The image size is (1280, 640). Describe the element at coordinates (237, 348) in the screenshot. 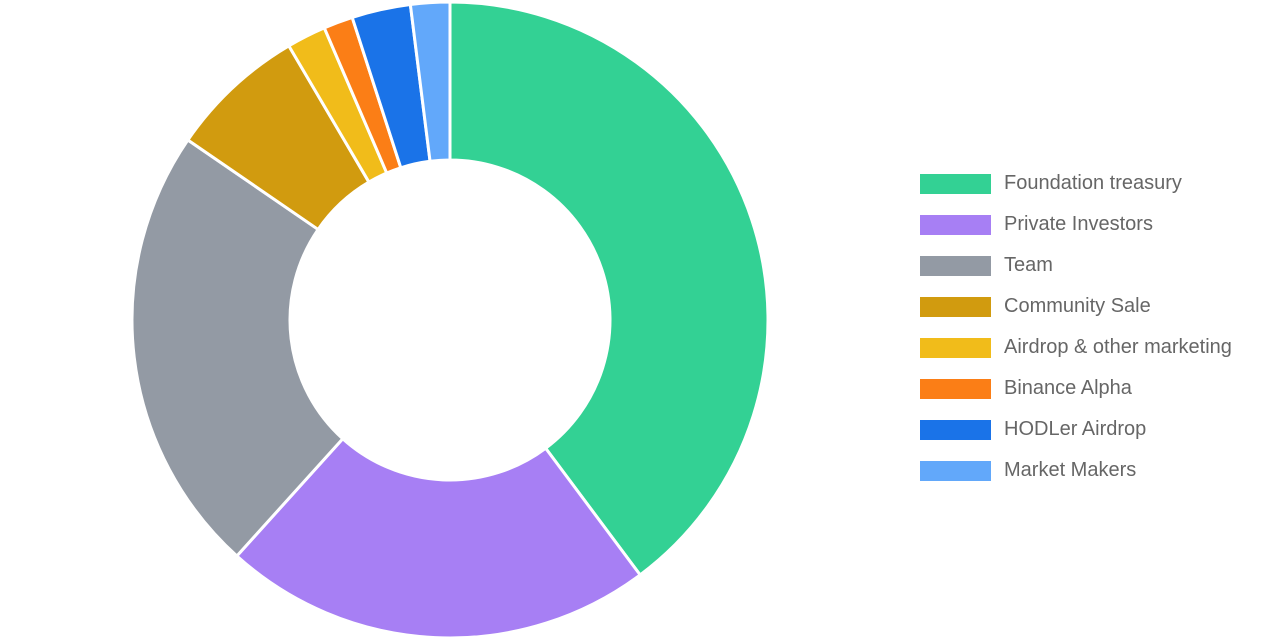

I see `slice-team` at that location.